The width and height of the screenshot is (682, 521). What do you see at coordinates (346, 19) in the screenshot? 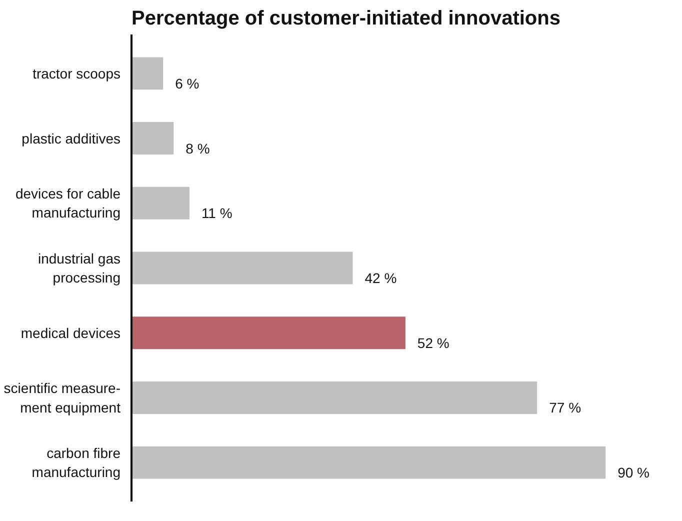
I see `chart-title: Percentage of customer-initiated innovations` at bounding box center [346, 19].